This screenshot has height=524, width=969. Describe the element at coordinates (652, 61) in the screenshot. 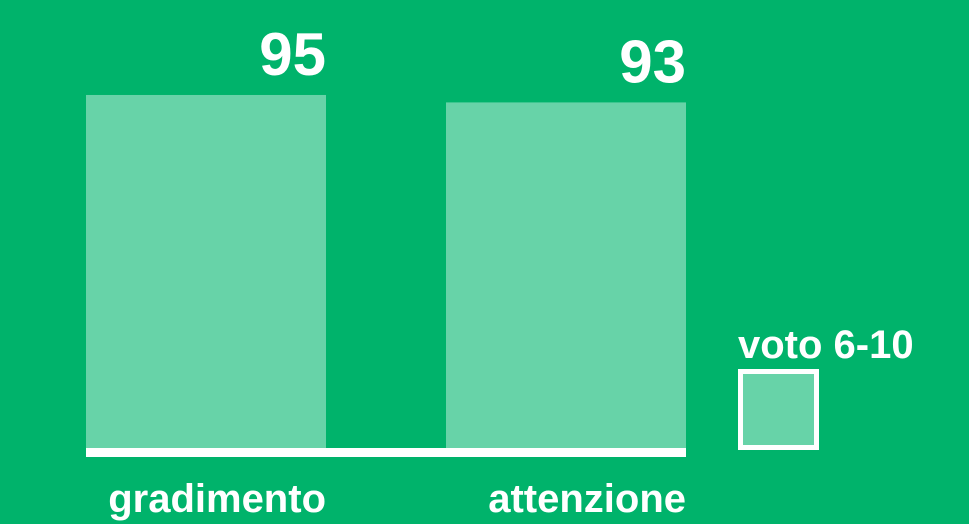

I see `value-label: 93` at that location.